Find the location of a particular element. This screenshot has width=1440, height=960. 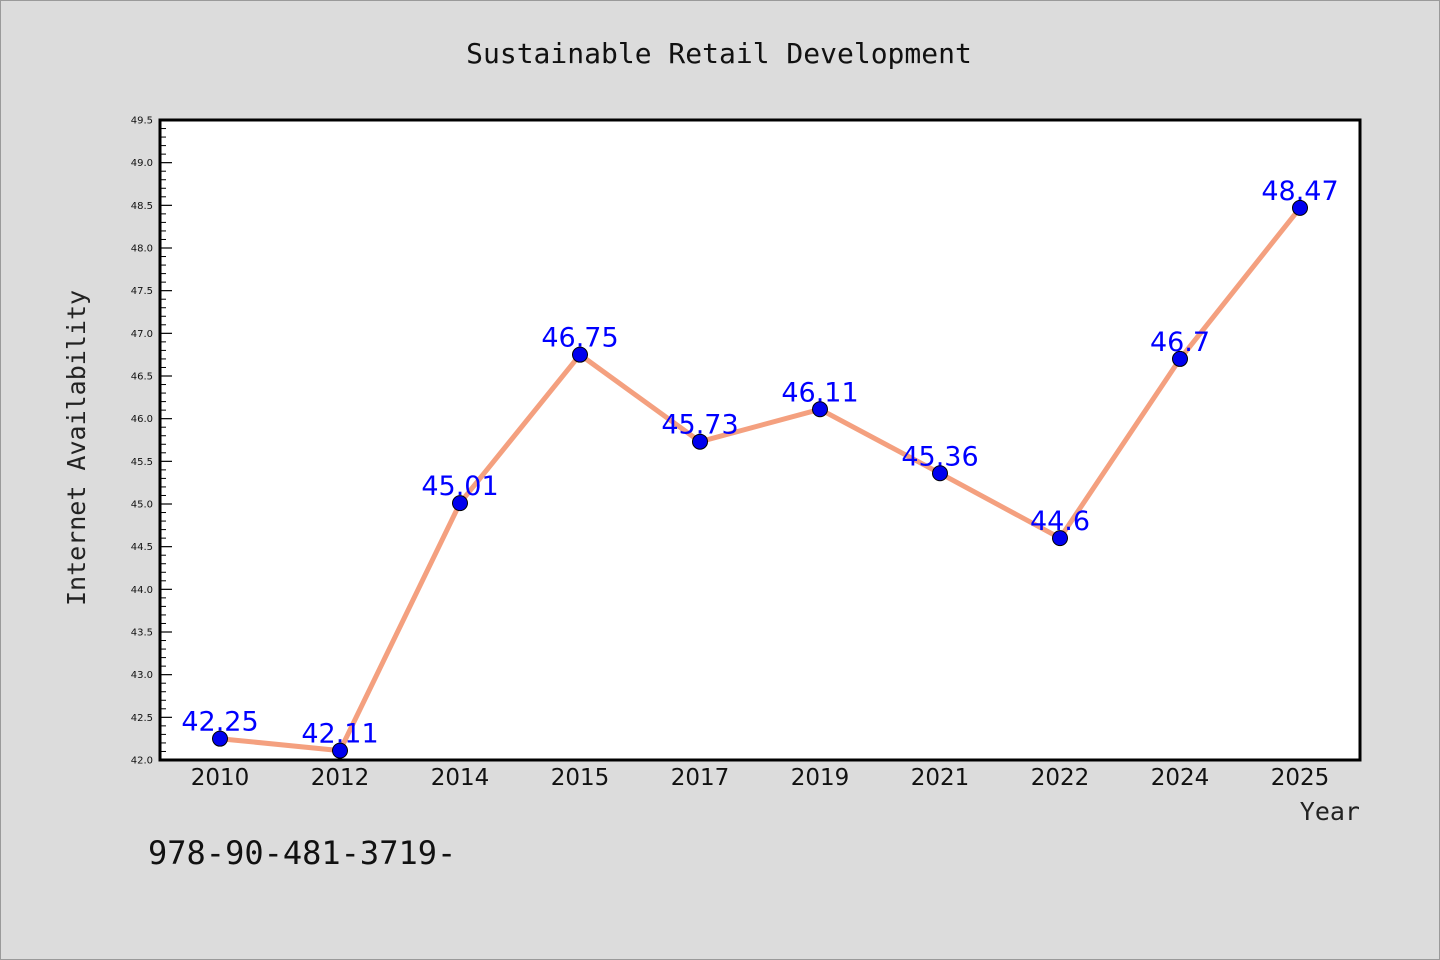

x-tick-label: 2015 is located at coordinates (580, 778).